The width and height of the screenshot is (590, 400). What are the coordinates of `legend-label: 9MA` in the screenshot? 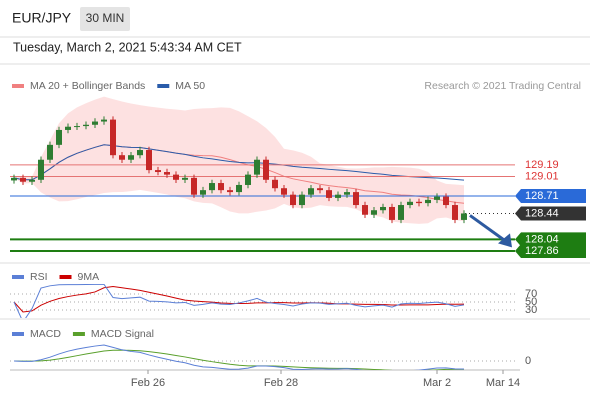 It's located at (89, 277).